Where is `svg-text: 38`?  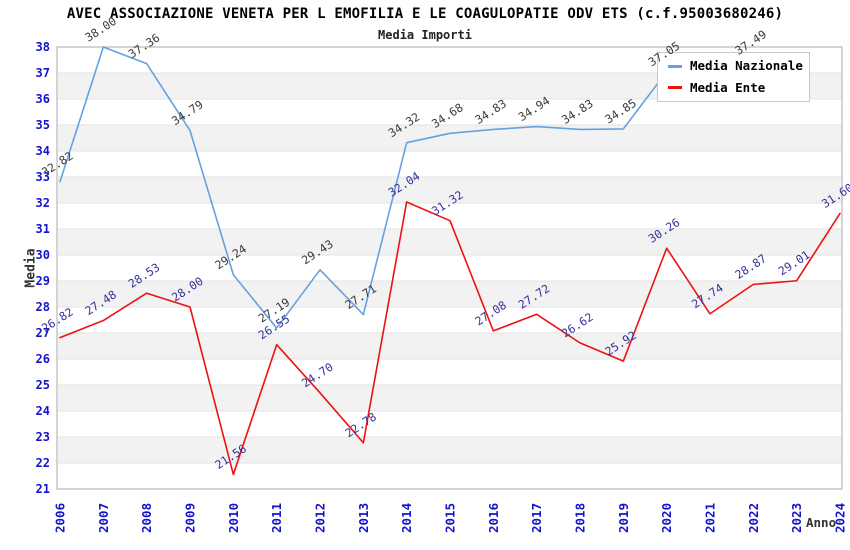
svg-text: 38 is located at coordinates (43, 47).